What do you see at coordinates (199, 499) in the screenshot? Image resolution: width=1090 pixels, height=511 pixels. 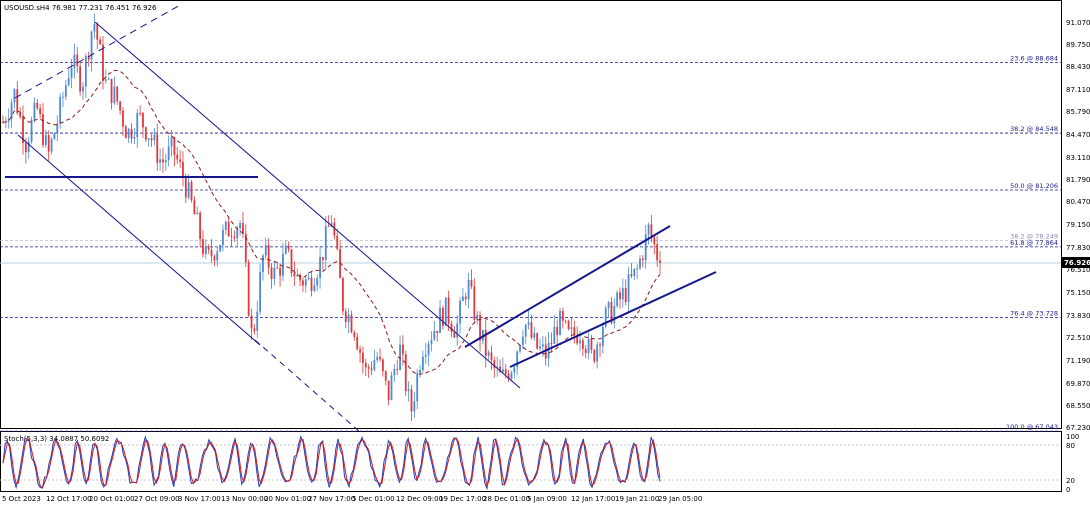 I see `time-tick: 3 Nov 17:00` at bounding box center [199, 499].